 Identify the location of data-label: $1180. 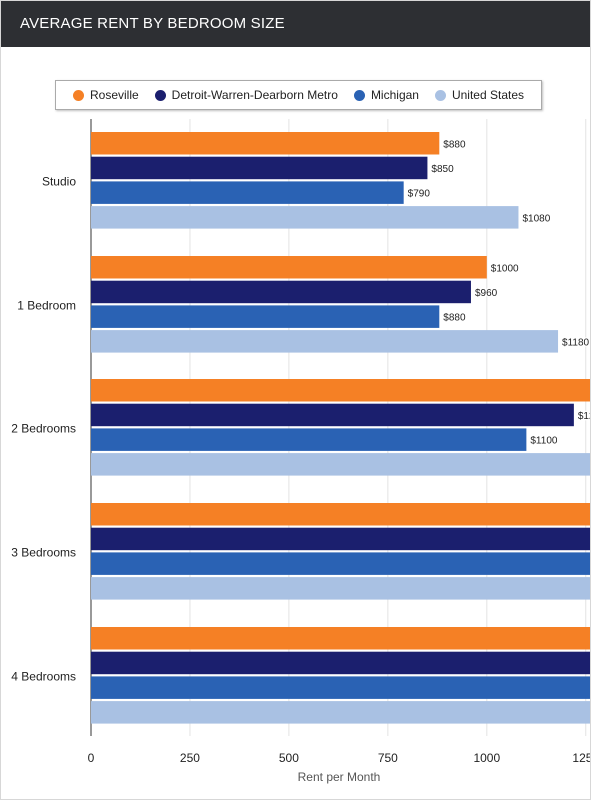
(576, 342).